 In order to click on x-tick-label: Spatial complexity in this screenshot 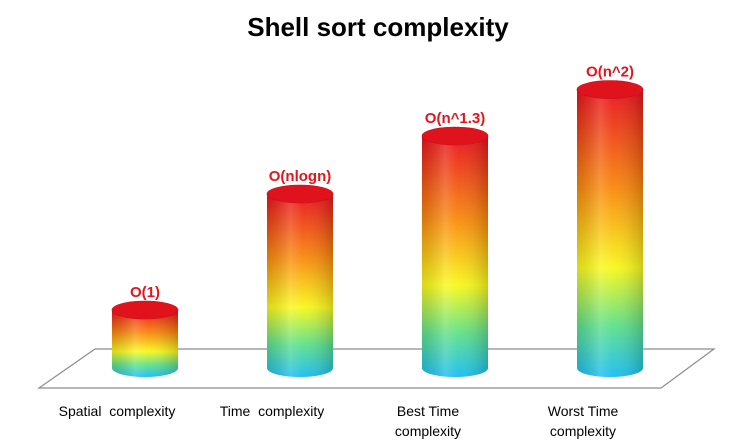, I will do `click(117, 411)`.